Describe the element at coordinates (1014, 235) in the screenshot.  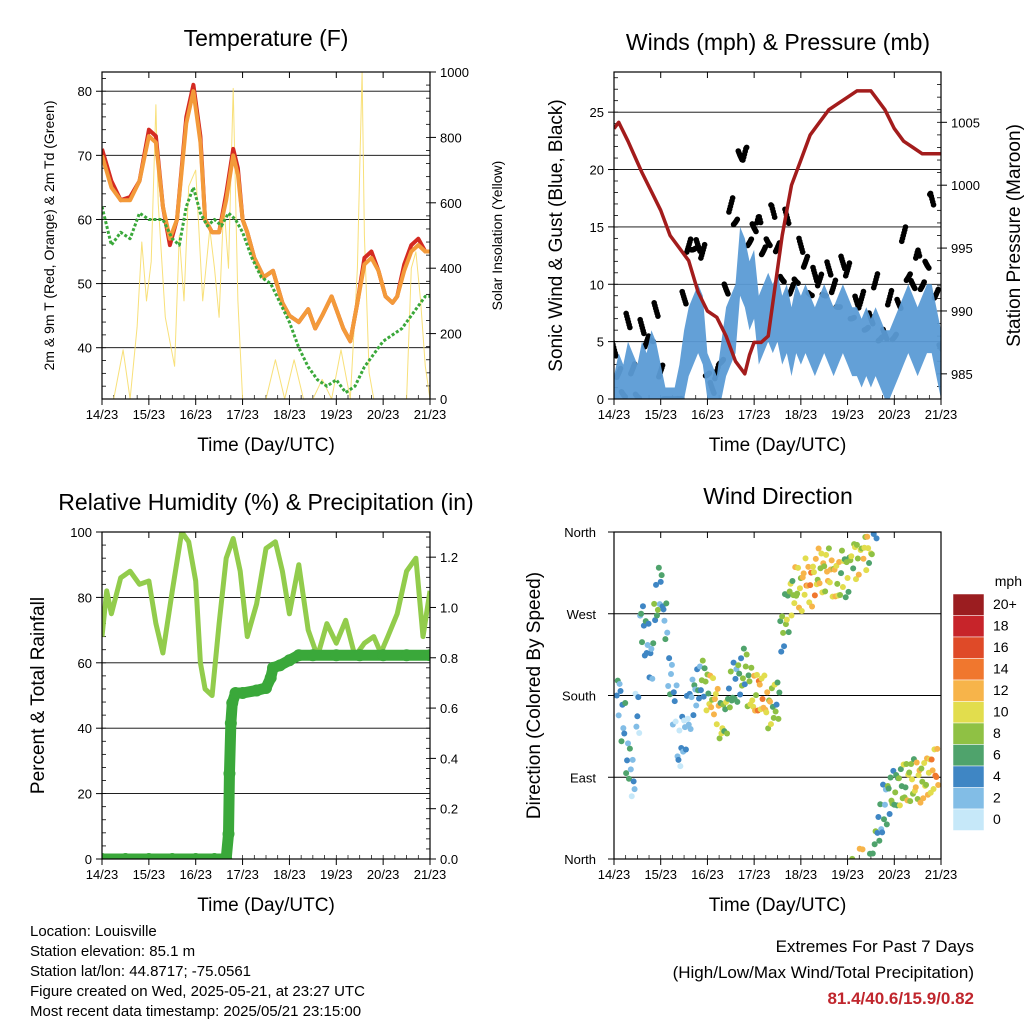
I see `y2label-1: Station Pressure (Maroon)` at that location.